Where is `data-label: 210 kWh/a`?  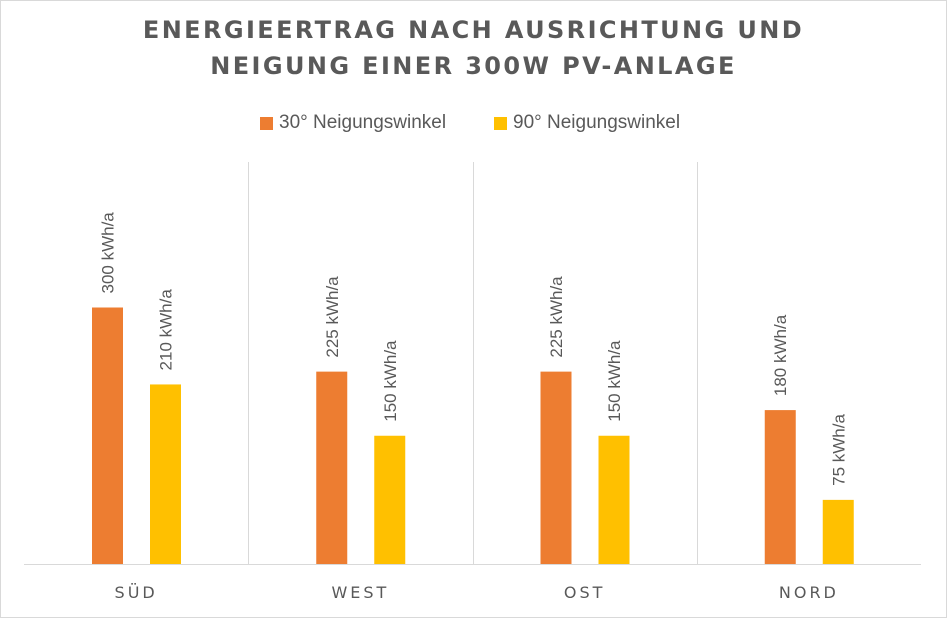 data-label: 210 kWh/a is located at coordinates (166, 330).